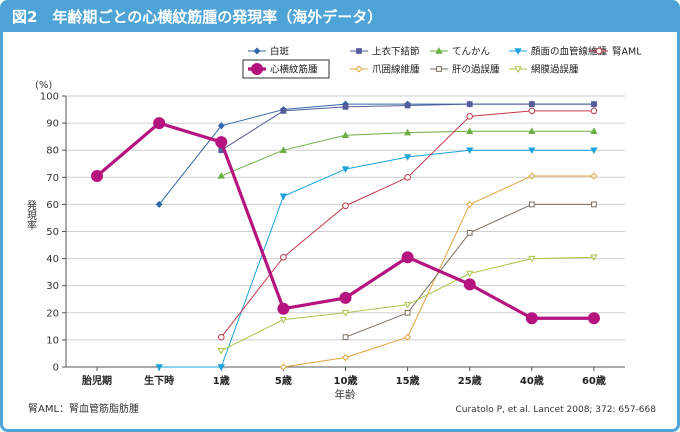 This screenshot has width=680, height=432. I want to click on legend-item: 上衣下結節, so click(385, 52).